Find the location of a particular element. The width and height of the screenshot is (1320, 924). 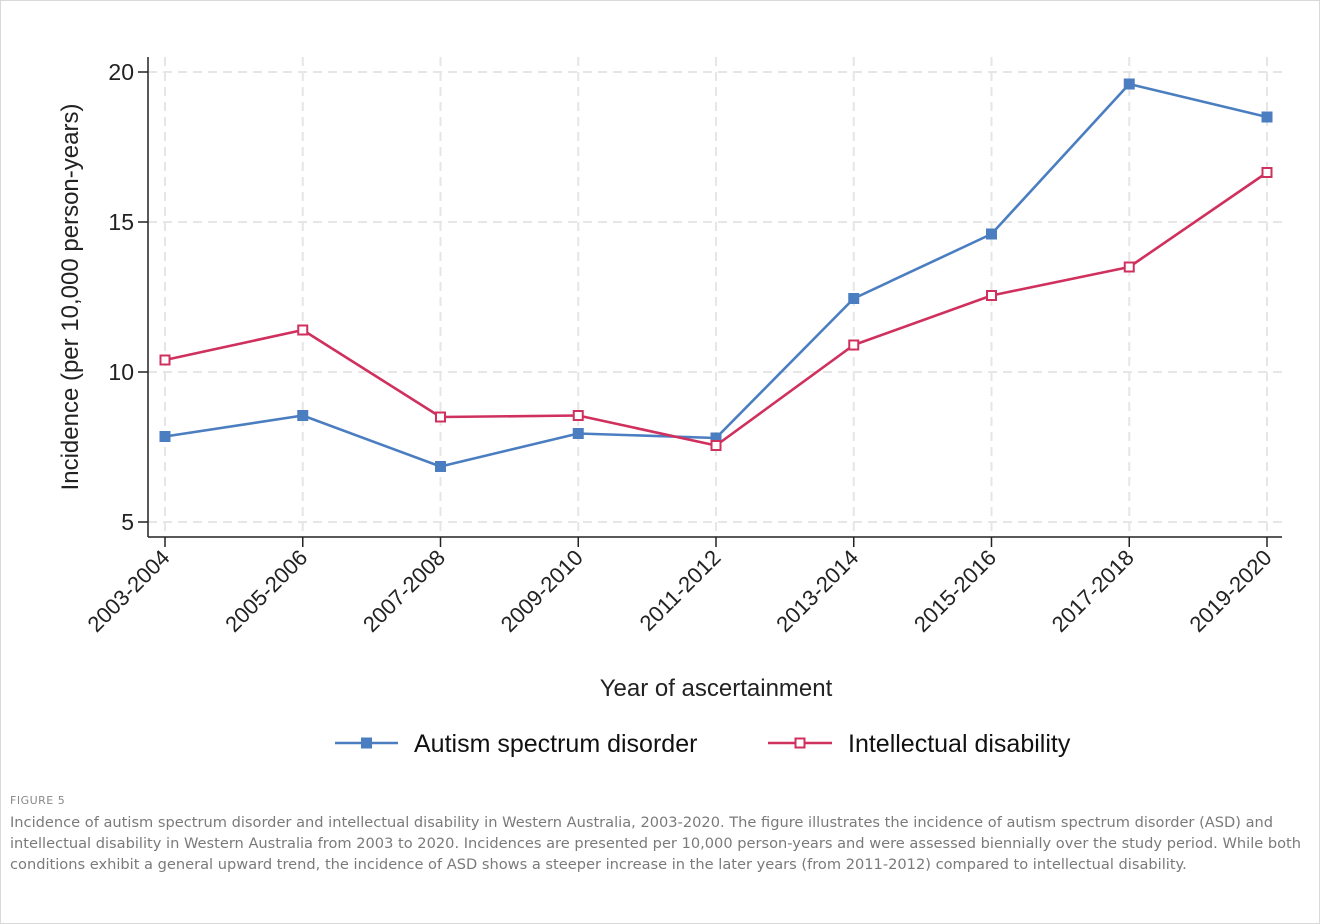

x-tick-label: 2003-2004 is located at coordinates (128, 591).